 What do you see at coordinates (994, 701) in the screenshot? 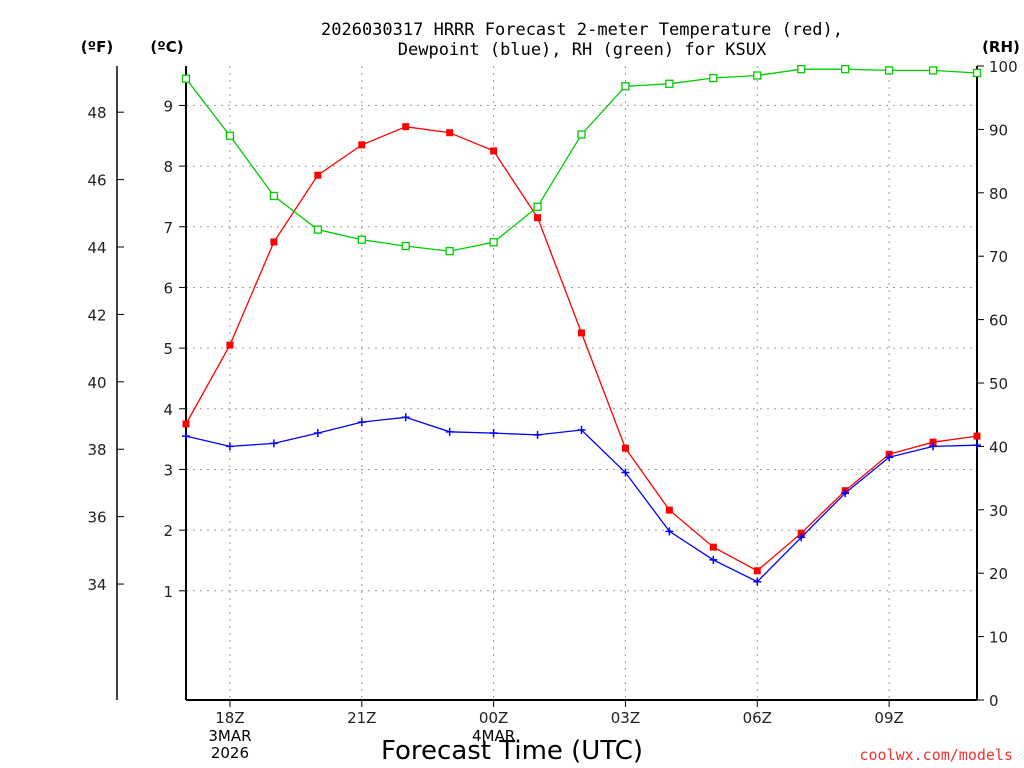
I see `rh-tick-label: 0` at bounding box center [994, 701].